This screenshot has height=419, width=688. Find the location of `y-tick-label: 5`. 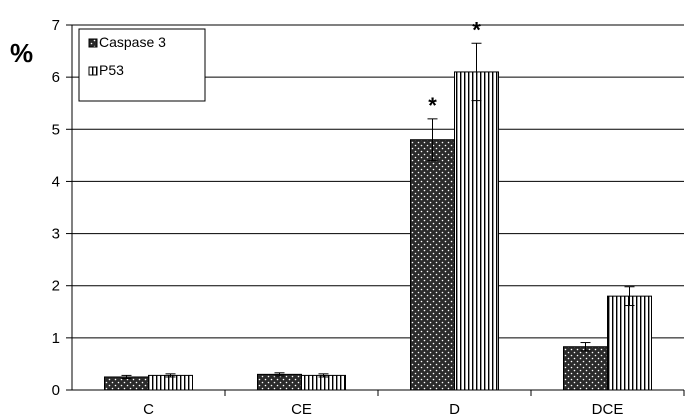

y-tick-label: 5 is located at coordinates (56, 129).